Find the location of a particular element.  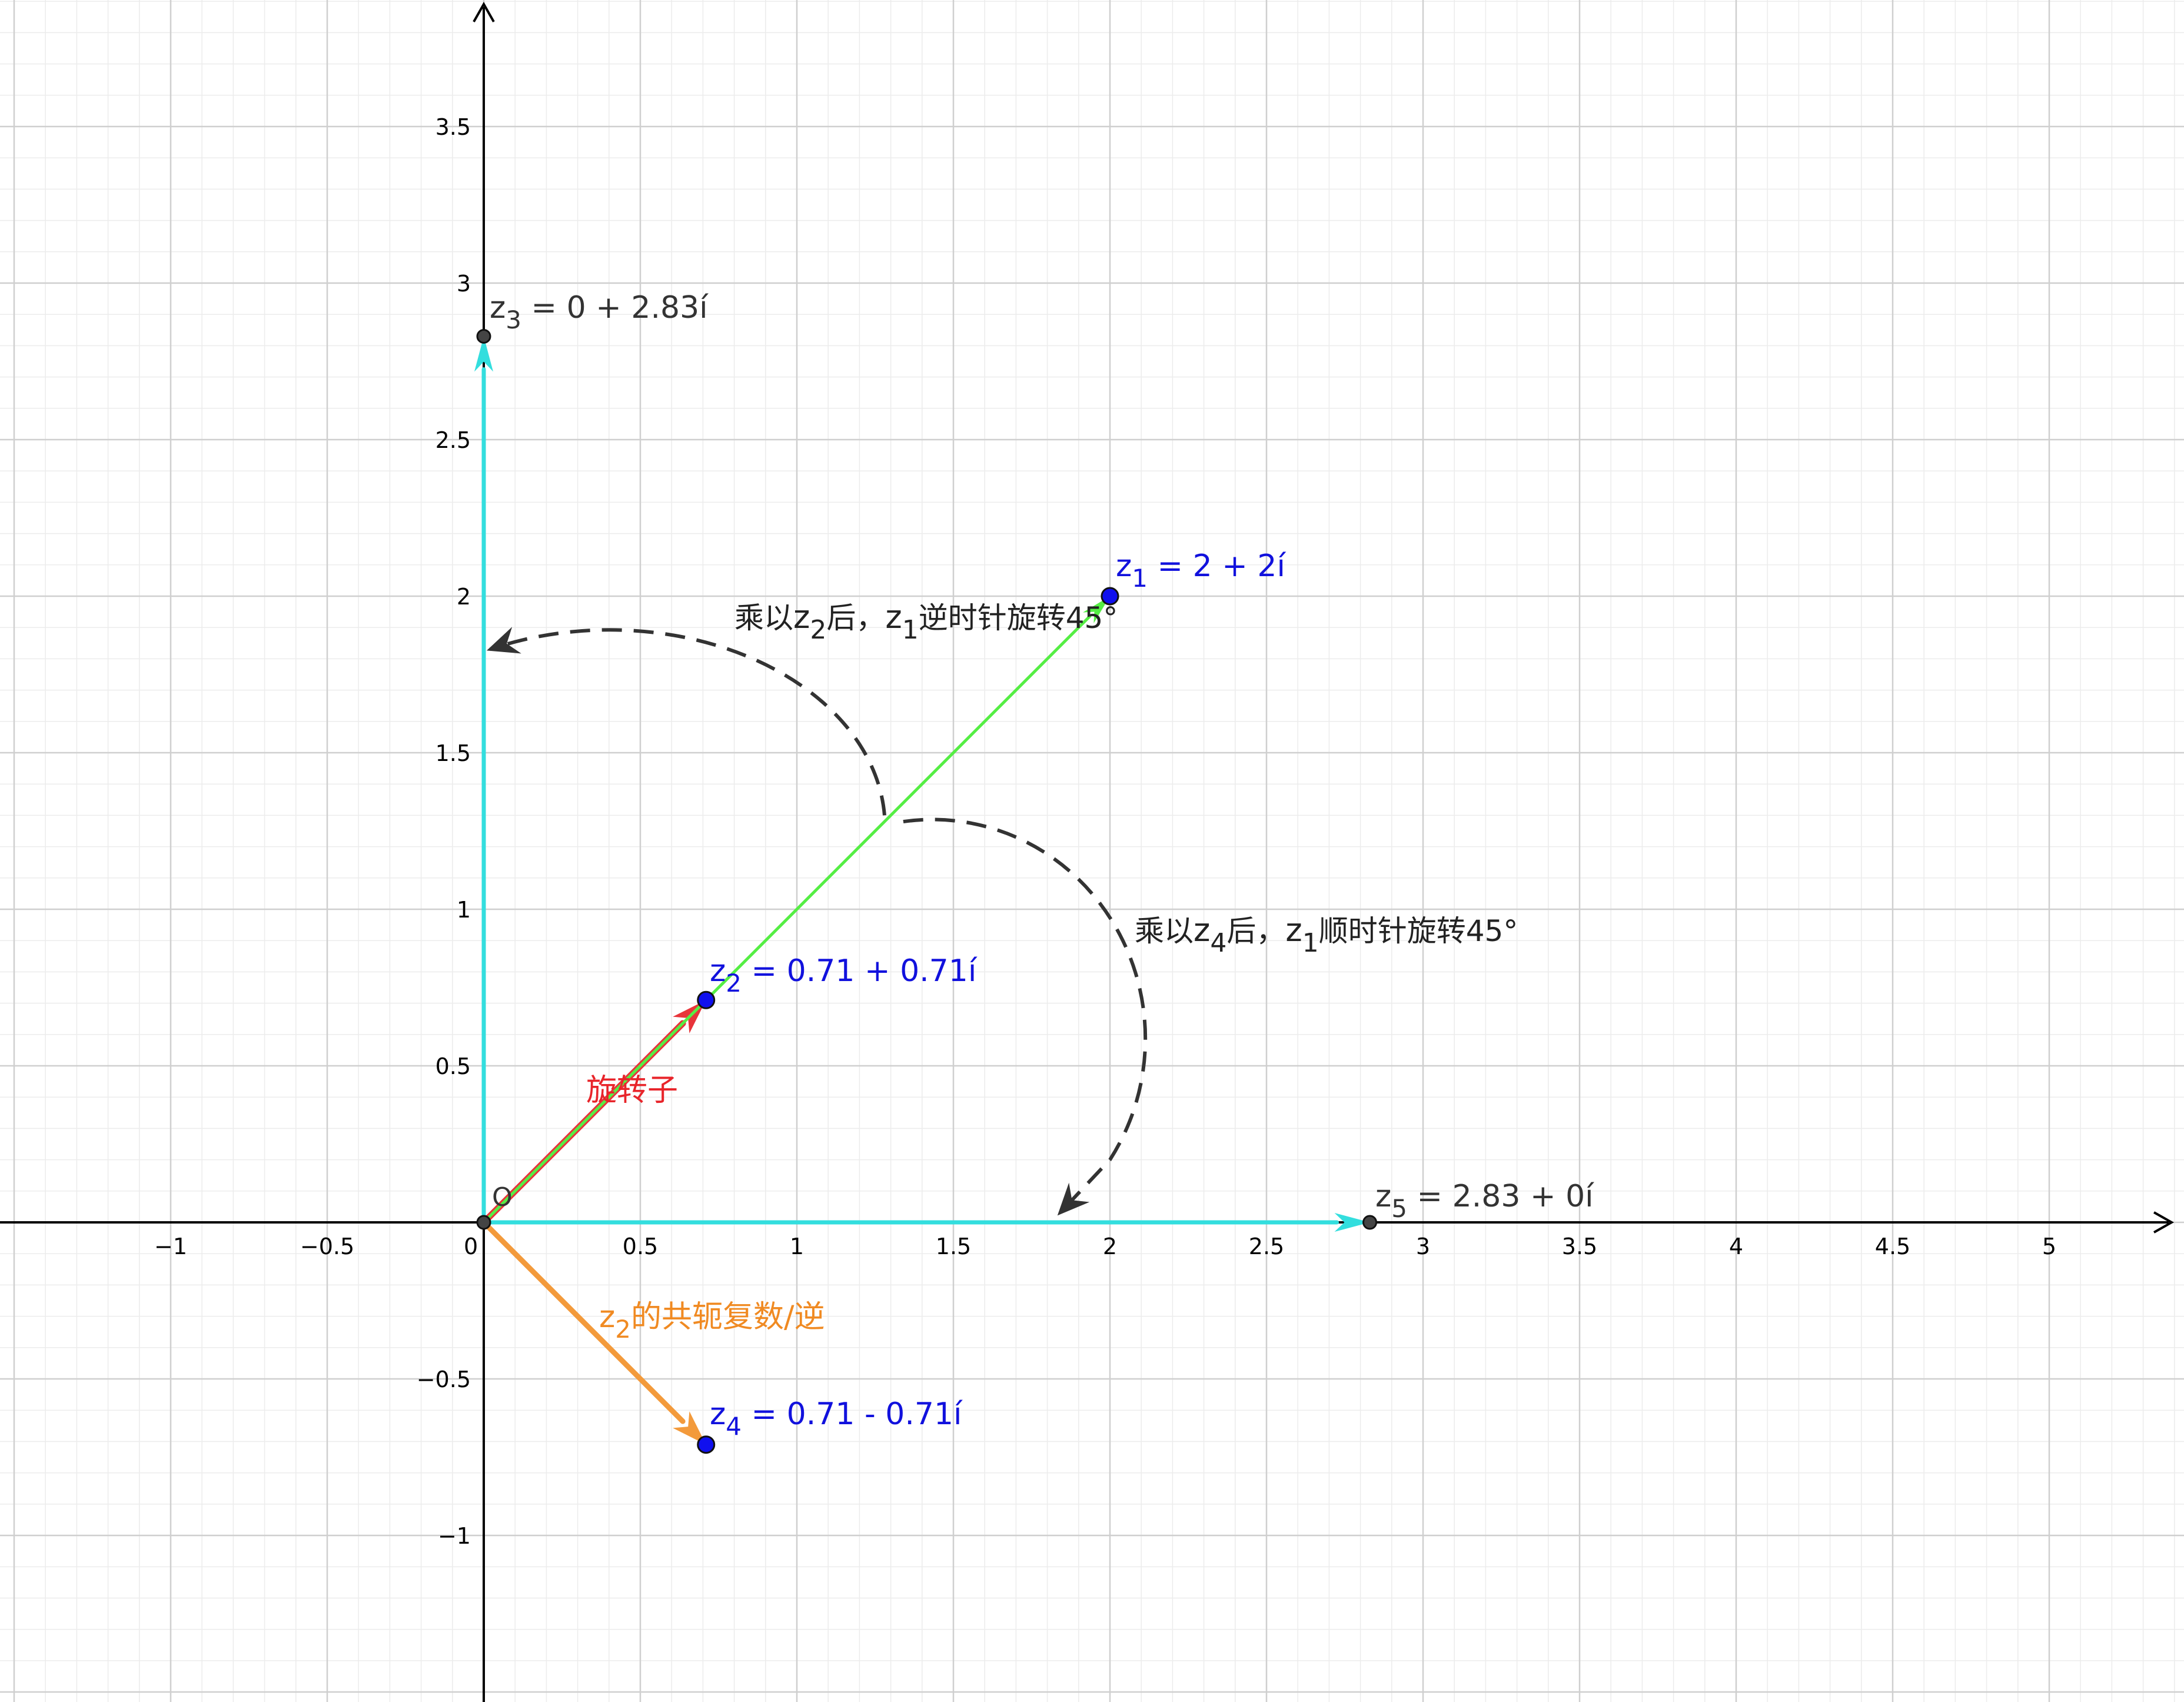

x-tick-label: 1.5 is located at coordinates (953, 1246).